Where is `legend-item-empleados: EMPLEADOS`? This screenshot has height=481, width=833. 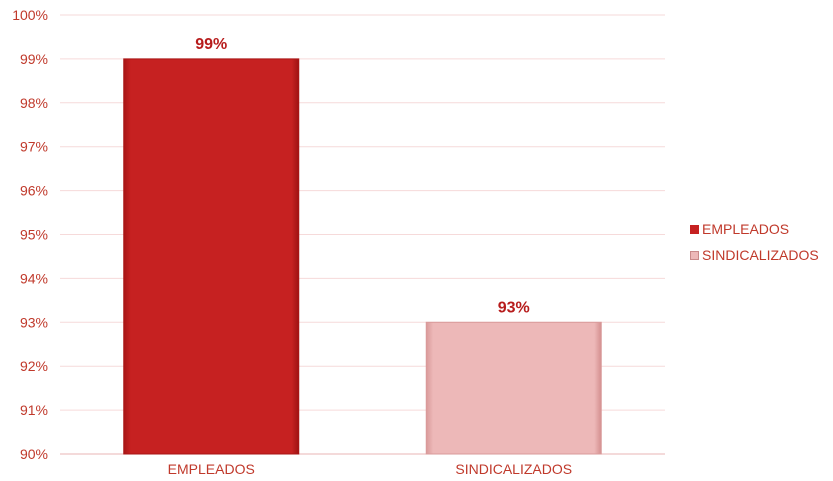
legend-item-empleados: EMPLEADOS is located at coordinates (754, 229).